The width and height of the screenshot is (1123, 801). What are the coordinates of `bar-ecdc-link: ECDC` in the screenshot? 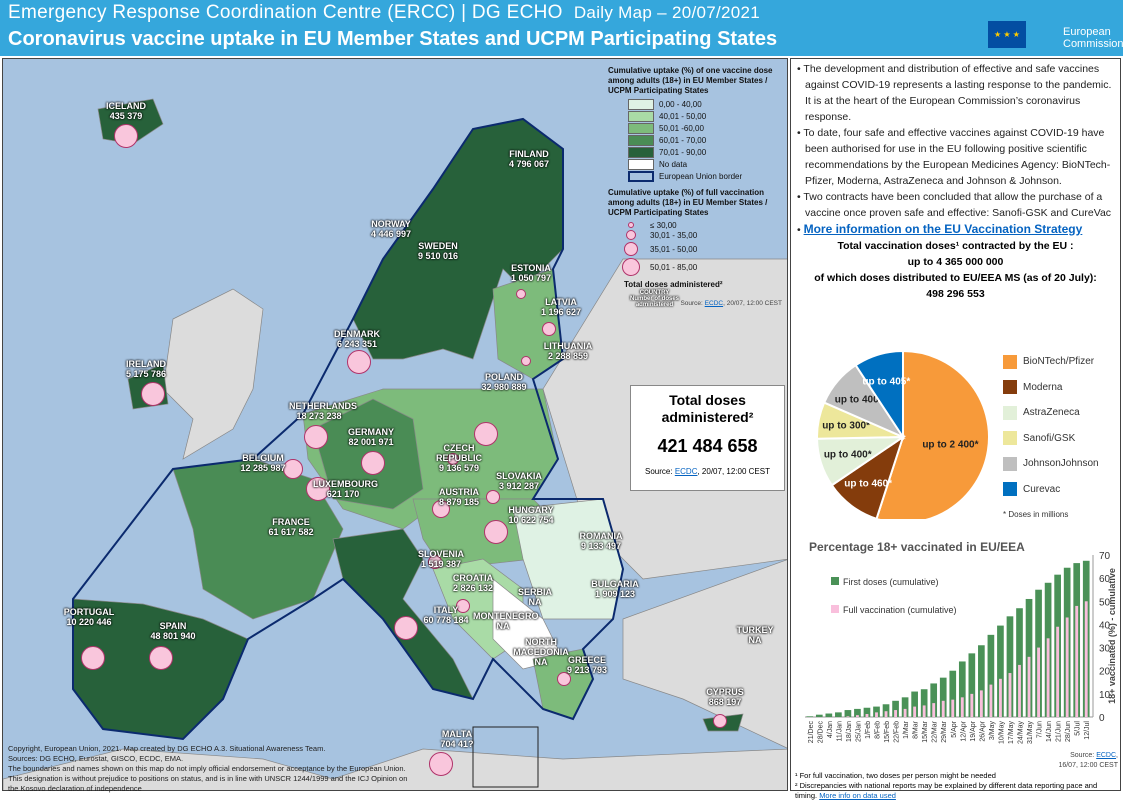 It's located at (1106, 755).